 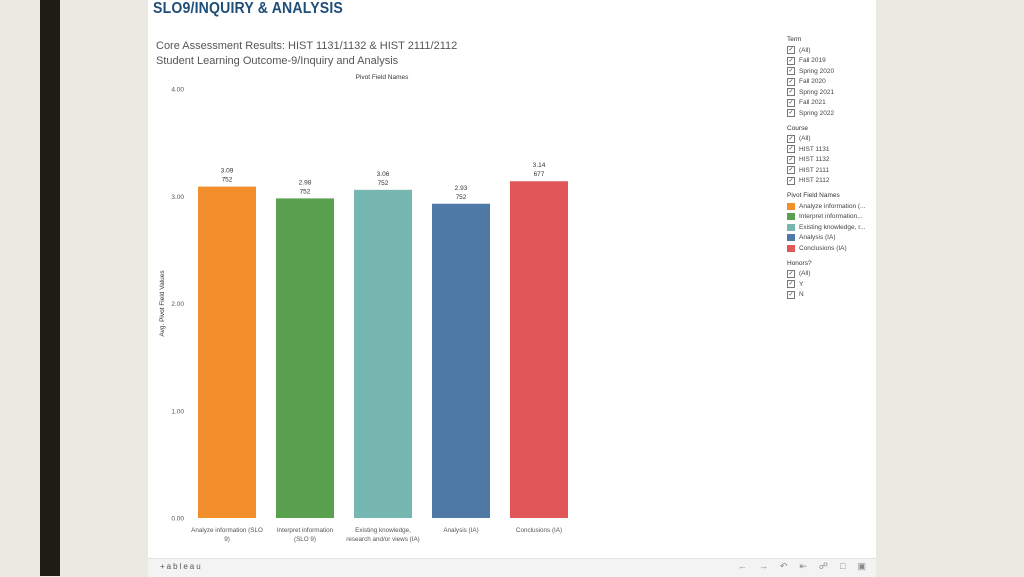 I want to click on filter-option: ✓ Fall 2021, so click(x=832, y=103).